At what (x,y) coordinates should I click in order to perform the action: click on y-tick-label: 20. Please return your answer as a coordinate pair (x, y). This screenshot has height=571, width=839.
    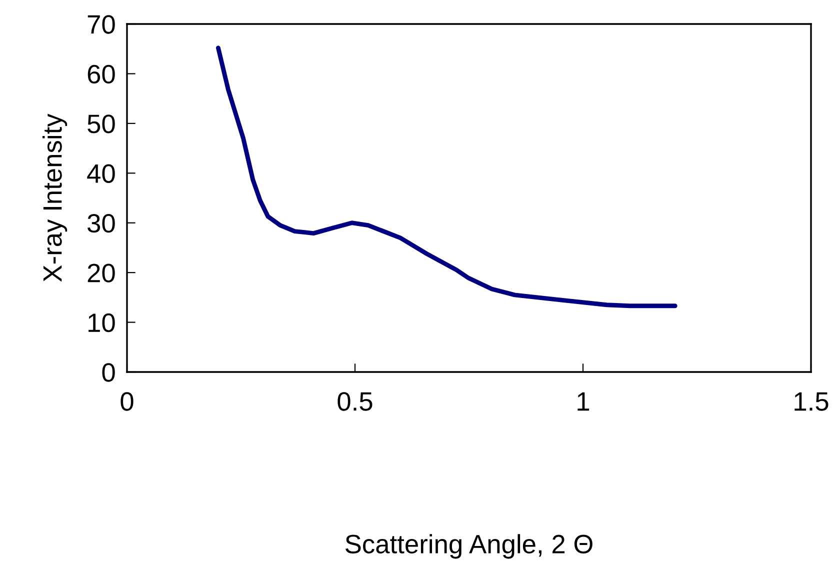
    Looking at the image, I should click on (101, 273).